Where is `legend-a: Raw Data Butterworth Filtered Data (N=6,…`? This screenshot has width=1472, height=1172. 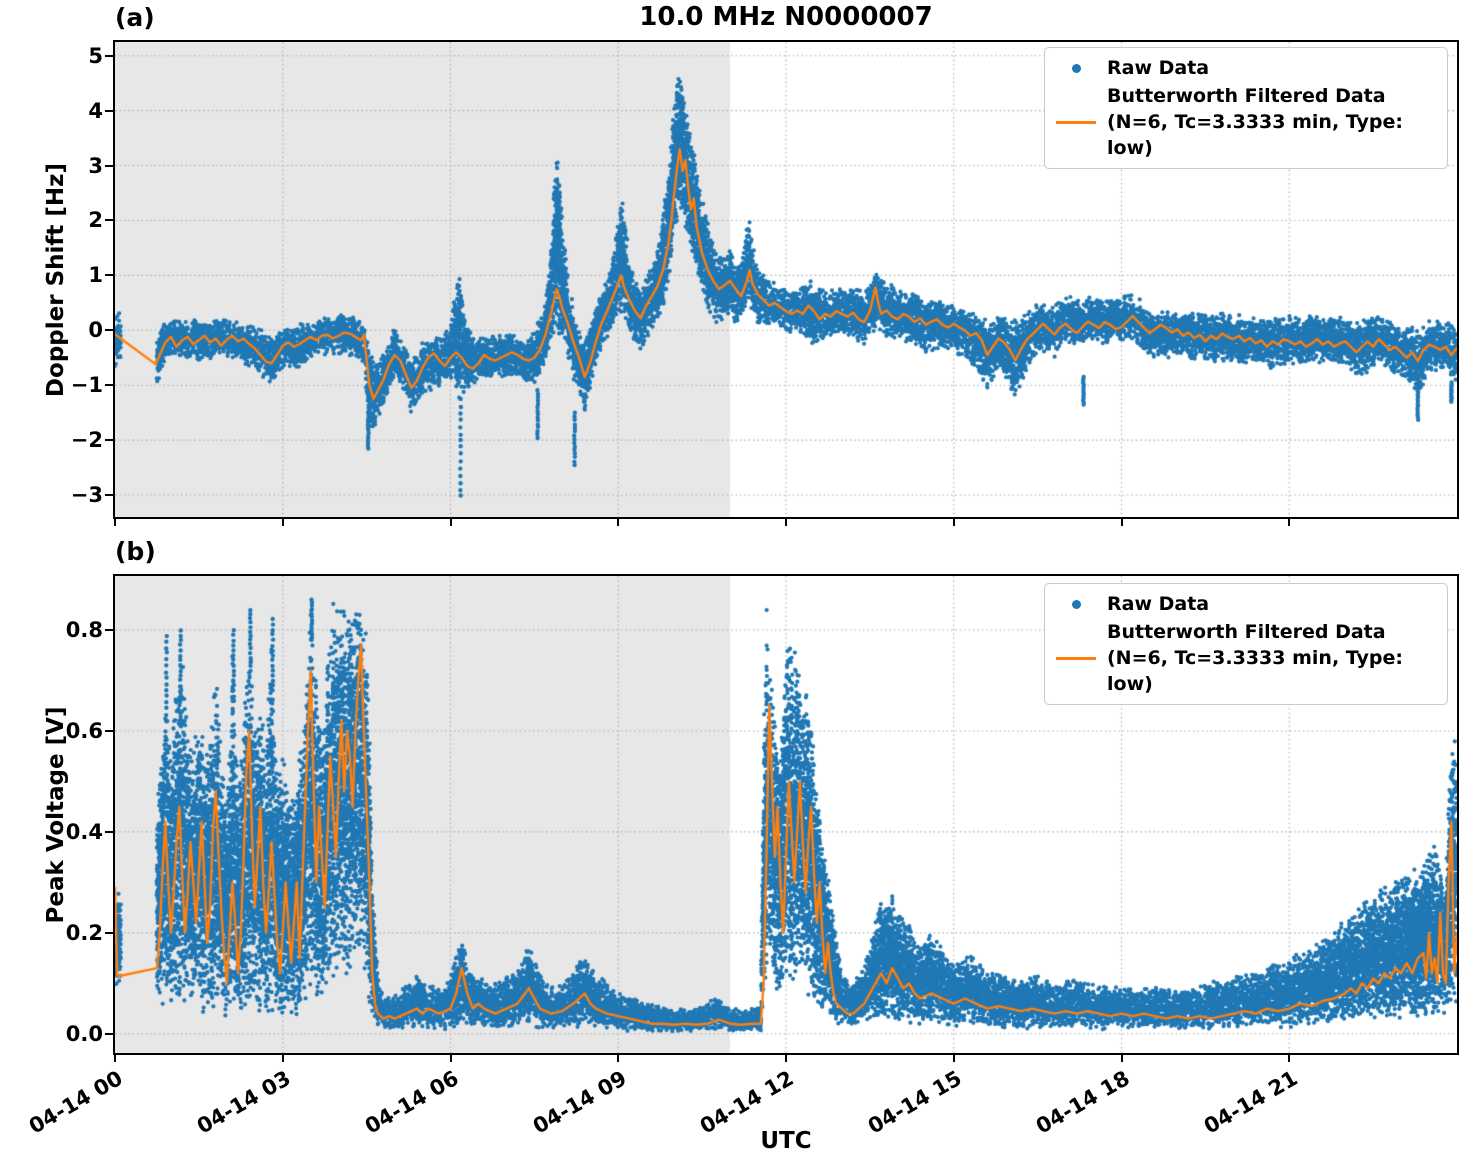
legend-a: Raw Data Butterworth Filtered Data (N=6,… is located at coordinates (1246, 108).